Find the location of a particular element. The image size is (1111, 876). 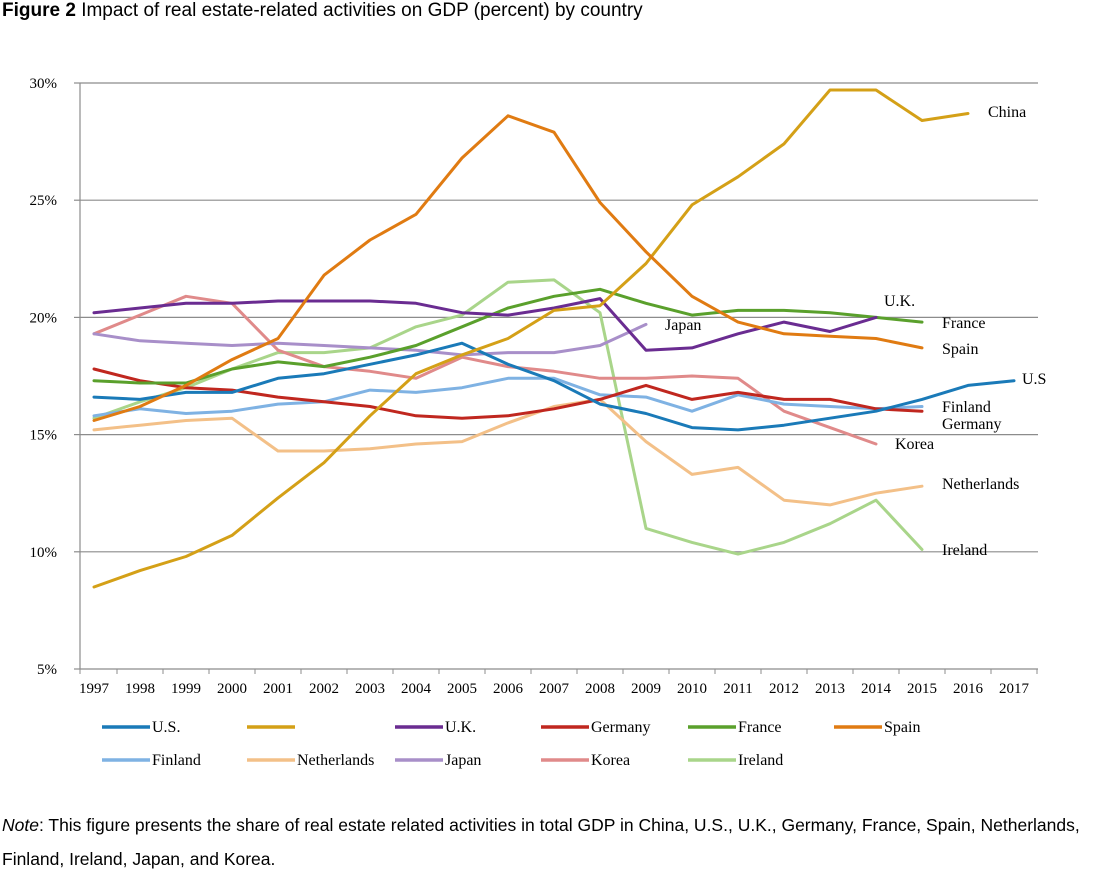

series-line-finland is located at coordinates (508, 397).